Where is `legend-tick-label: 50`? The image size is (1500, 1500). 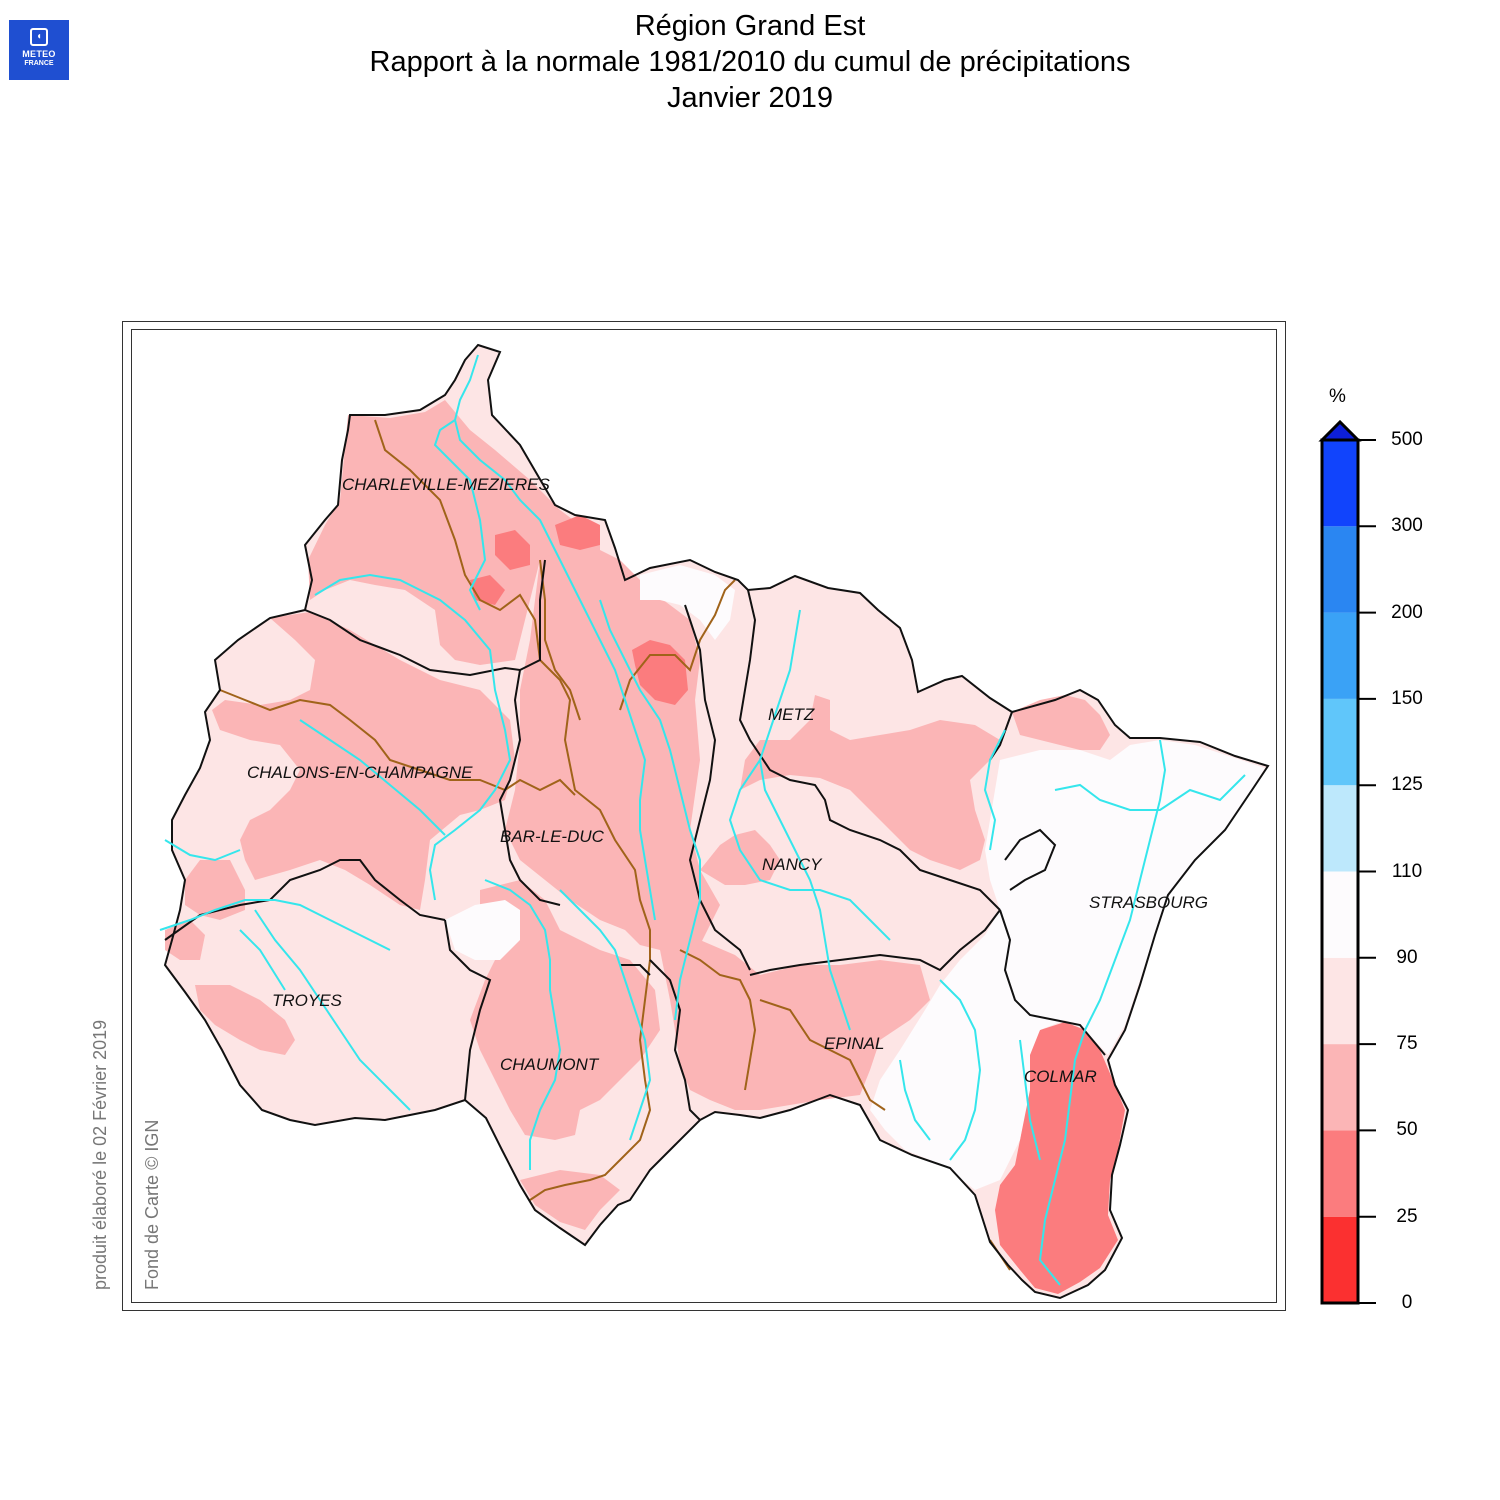
legend-tick-label: 50 is located at coordinates (1407, 1130).